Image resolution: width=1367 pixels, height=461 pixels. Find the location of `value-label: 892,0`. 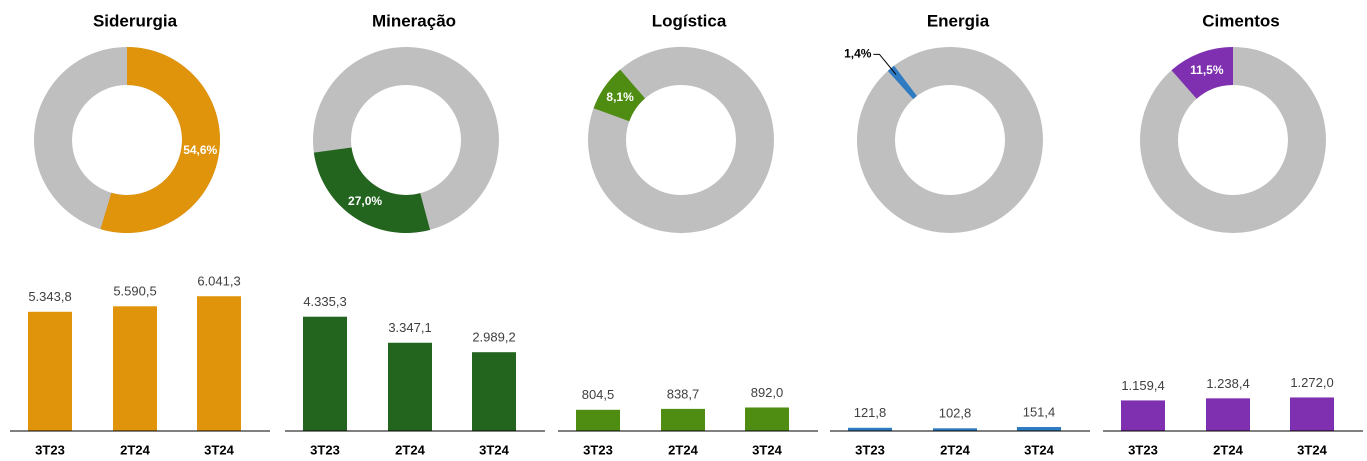

value-label: 892,0 is located at coordinates (767, 392).